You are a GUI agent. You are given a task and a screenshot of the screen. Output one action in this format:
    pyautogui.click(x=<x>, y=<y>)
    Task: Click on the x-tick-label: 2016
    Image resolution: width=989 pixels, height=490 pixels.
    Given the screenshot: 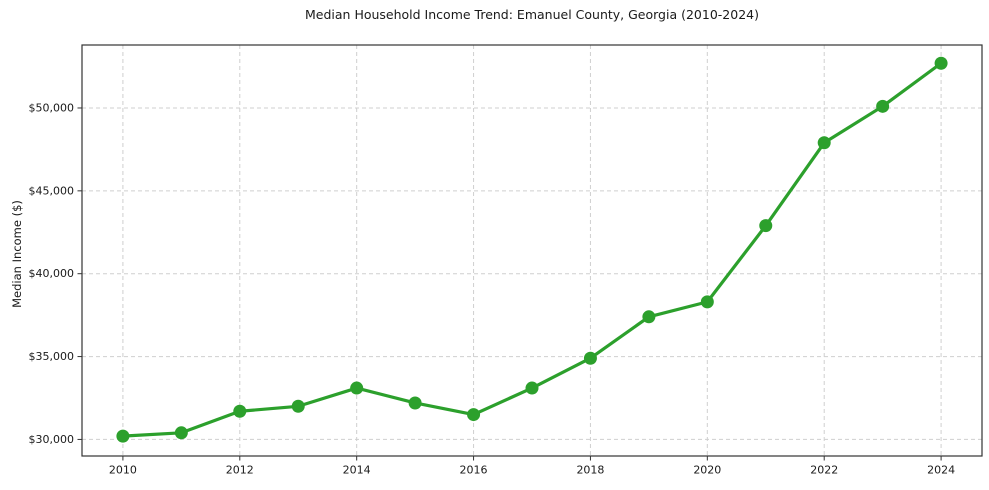 What is the action you would take?
    pyautogui.click(x=474, y=470)
    